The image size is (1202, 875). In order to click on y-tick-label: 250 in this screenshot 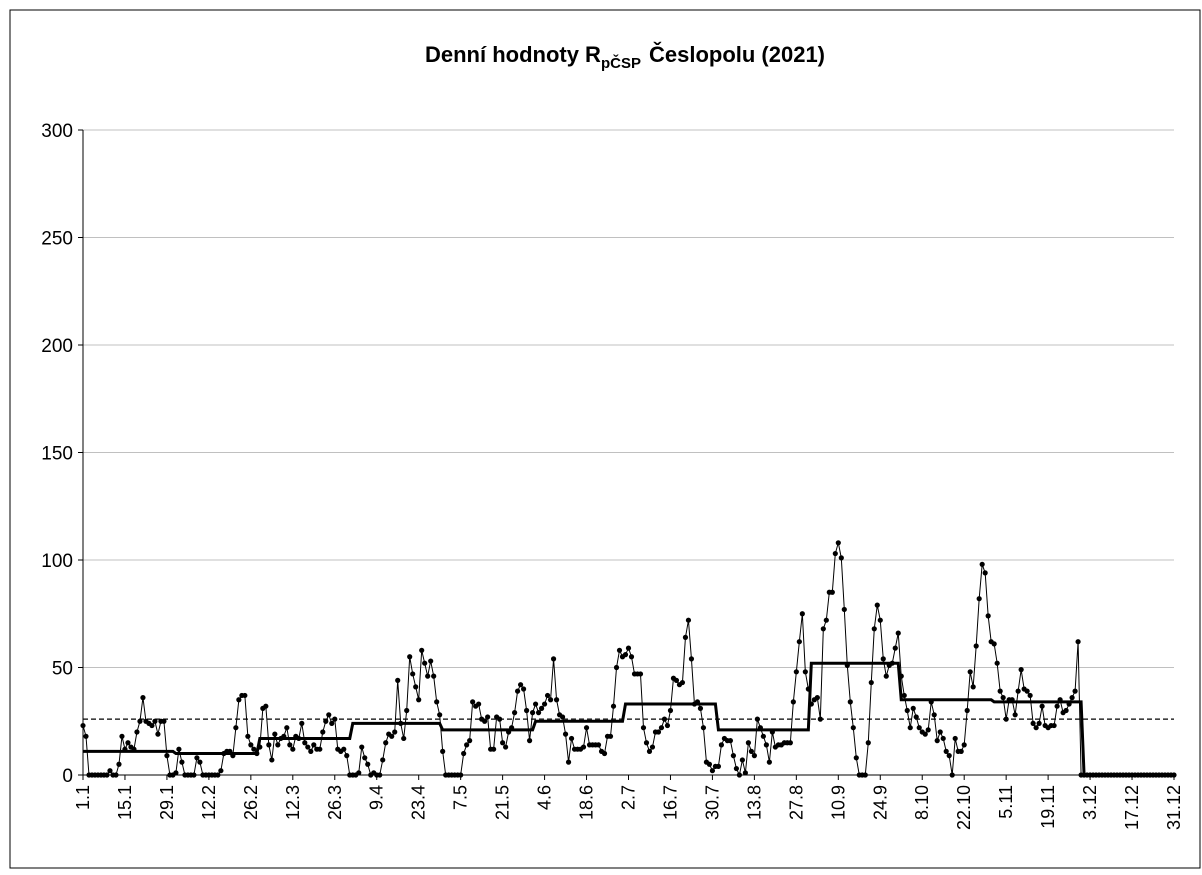, I will do `click(57, 239)`.